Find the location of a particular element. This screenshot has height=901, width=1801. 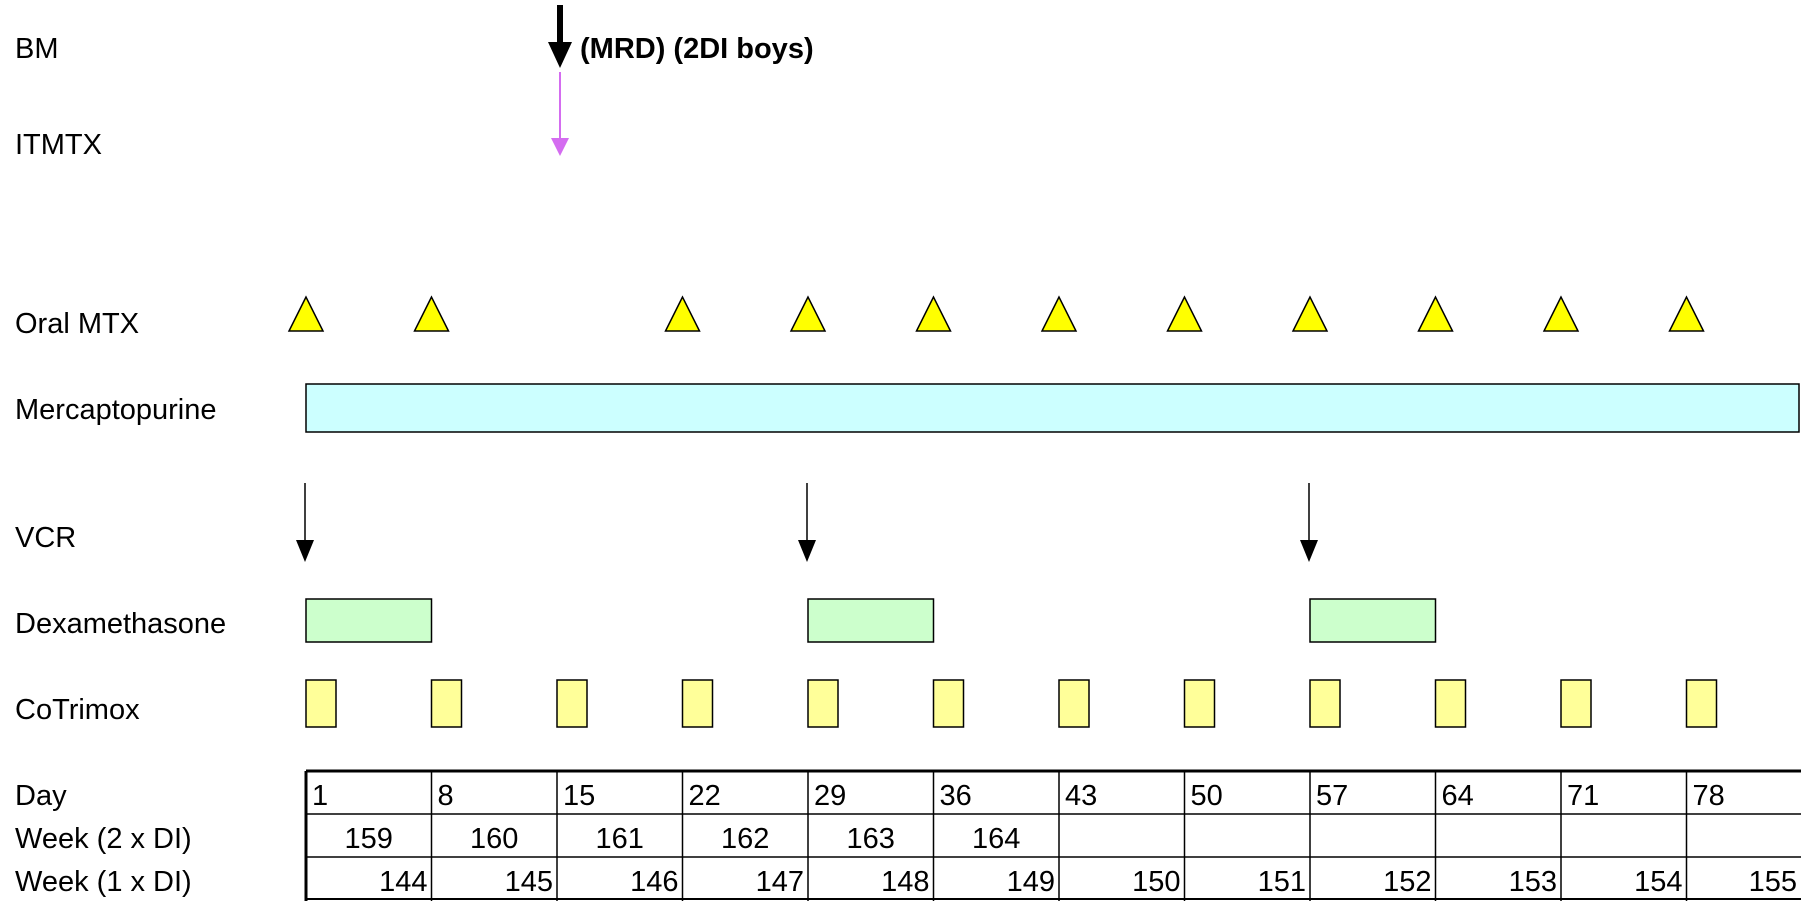

day-cell: 36 is located at coordinates (956, 796).